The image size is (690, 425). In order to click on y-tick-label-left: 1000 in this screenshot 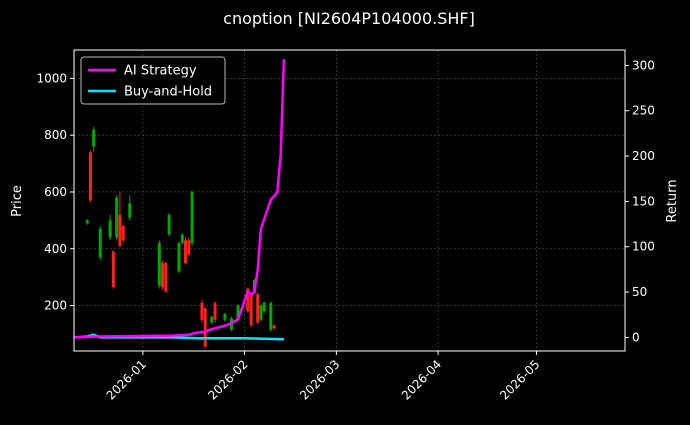, I will do `click(51, 78)`.